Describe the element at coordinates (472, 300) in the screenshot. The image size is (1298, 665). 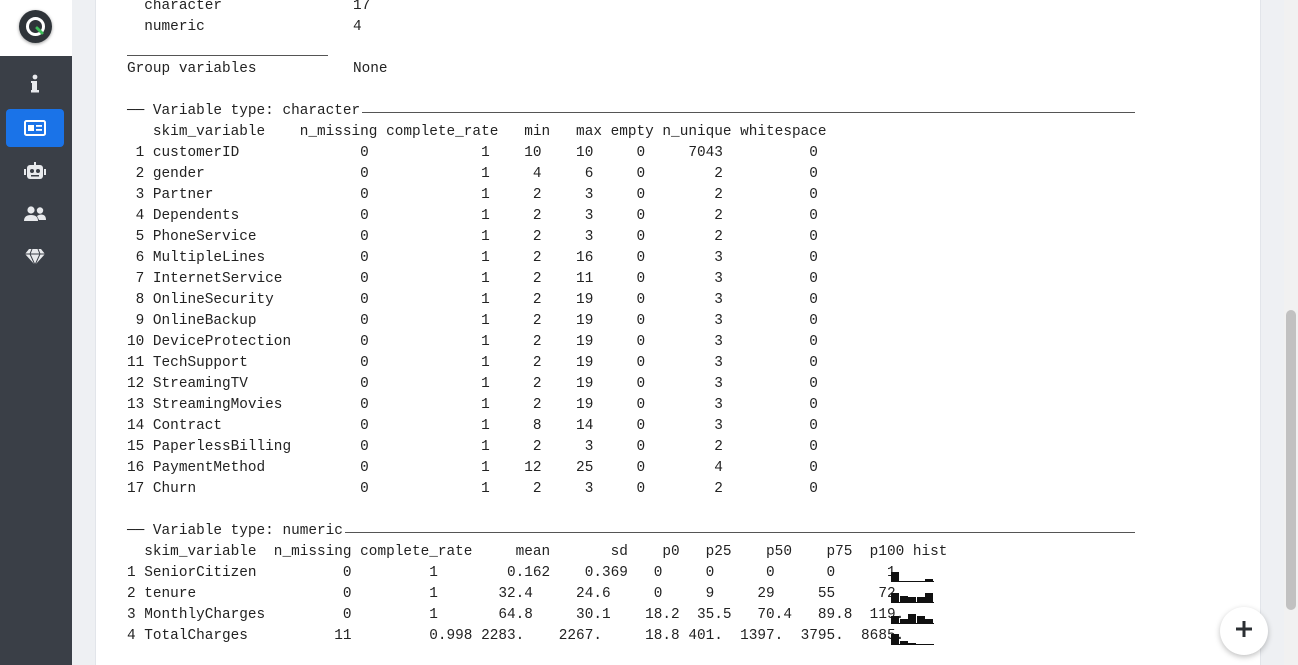
I see `table-row: 8 OnlineSecurity 0 1 2 19 0 3 0` at that location.